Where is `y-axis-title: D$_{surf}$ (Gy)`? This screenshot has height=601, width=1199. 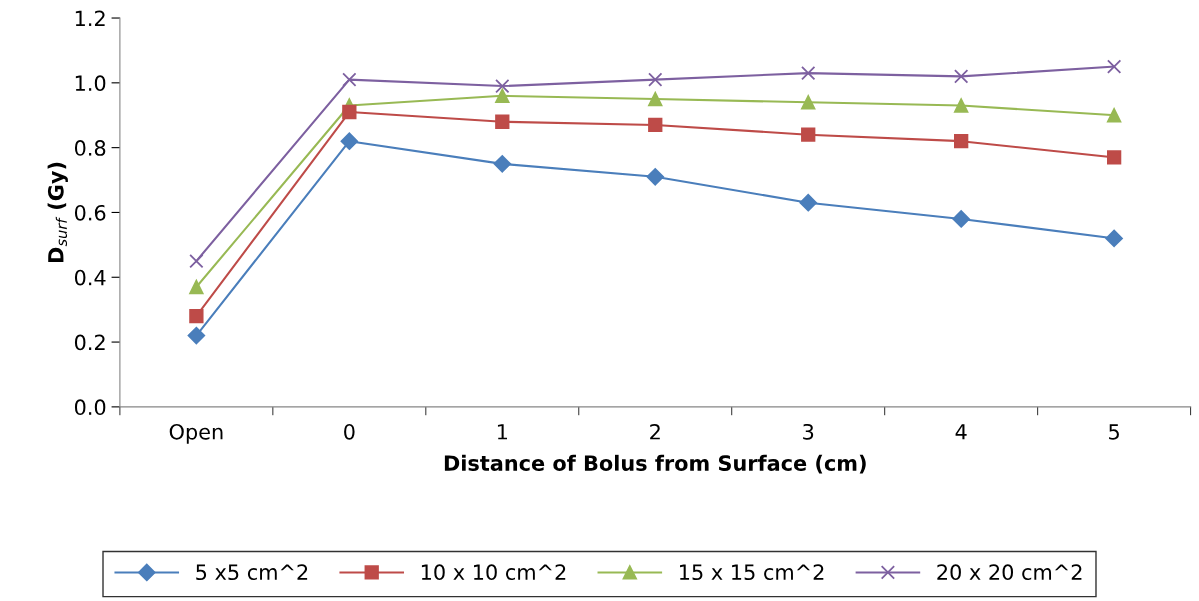
y-axis-title: D$_{surf}$ (Gy) is located at coordinates (57, 212).